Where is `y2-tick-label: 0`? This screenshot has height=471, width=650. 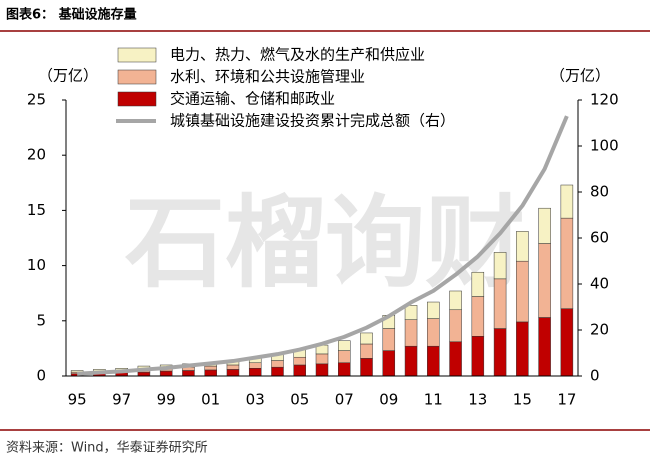
y2-tick-label: 0 is located at coordinates (595, 376).